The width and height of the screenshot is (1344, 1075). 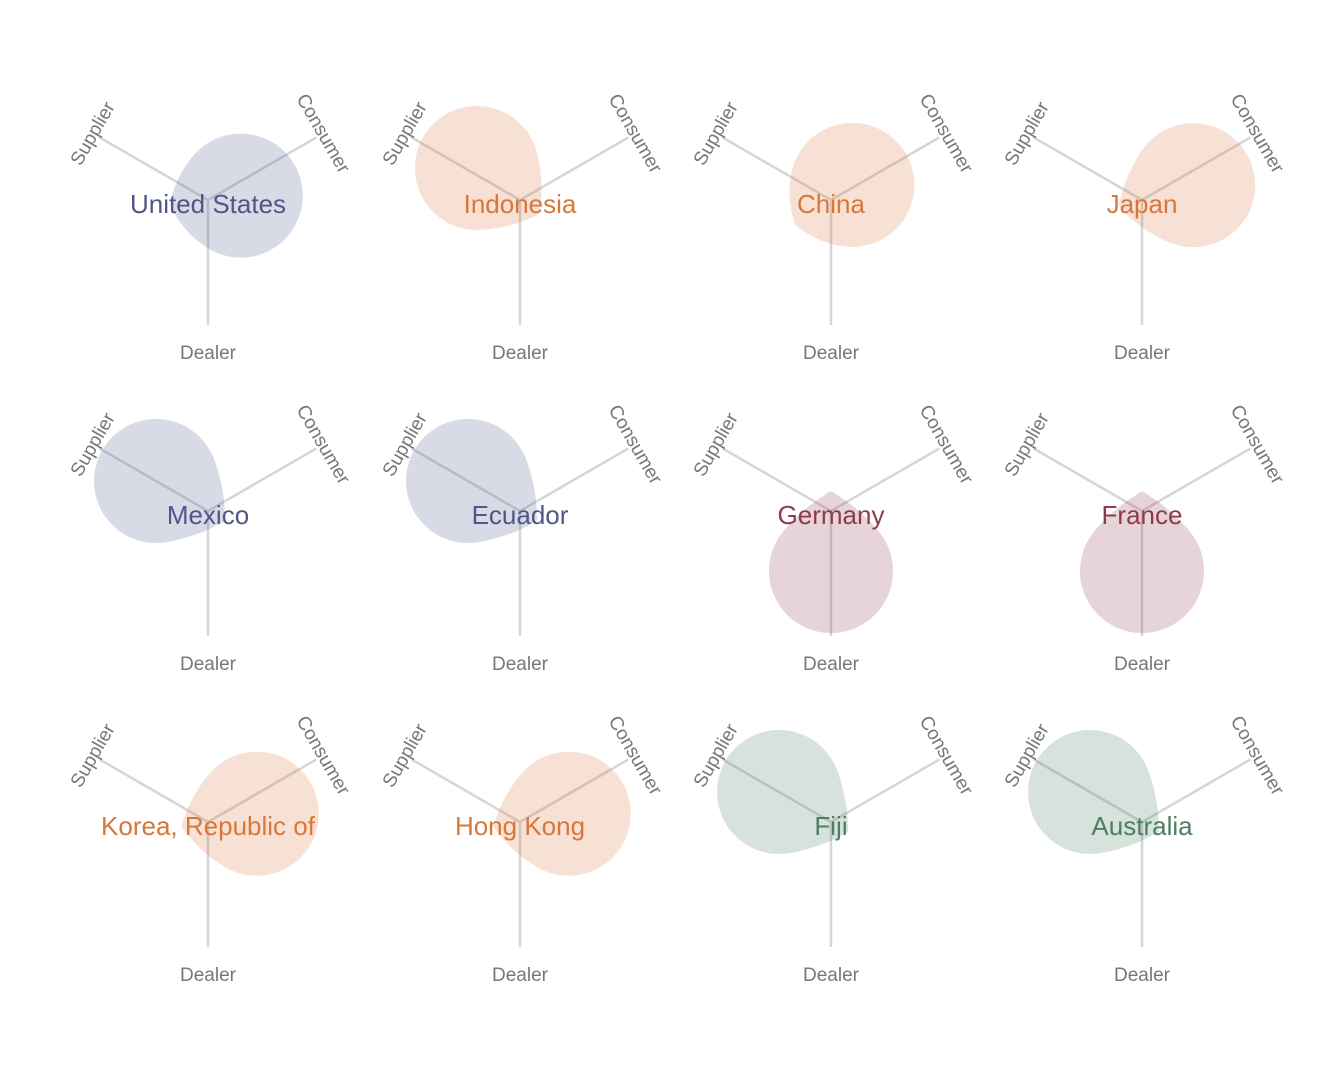 I want to click on radar-shape-japan, so click(x=1187, y=185).